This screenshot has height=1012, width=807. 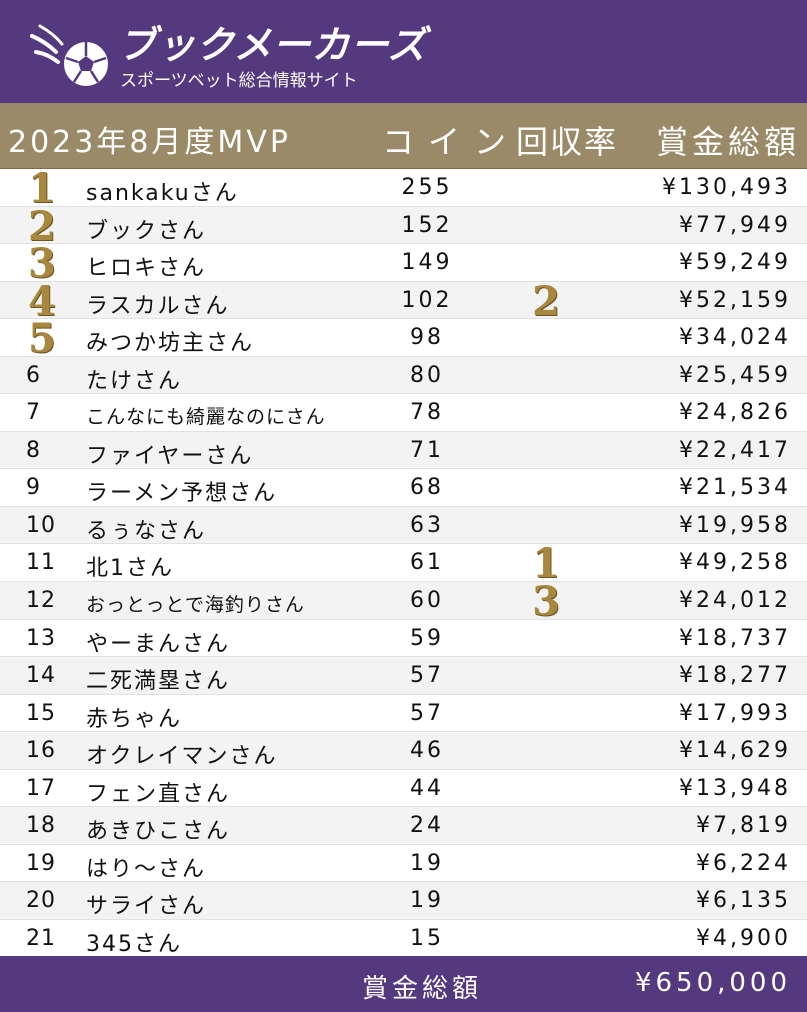 I want to click on player-name: ラスカルさん, so click(x=158, y=306).